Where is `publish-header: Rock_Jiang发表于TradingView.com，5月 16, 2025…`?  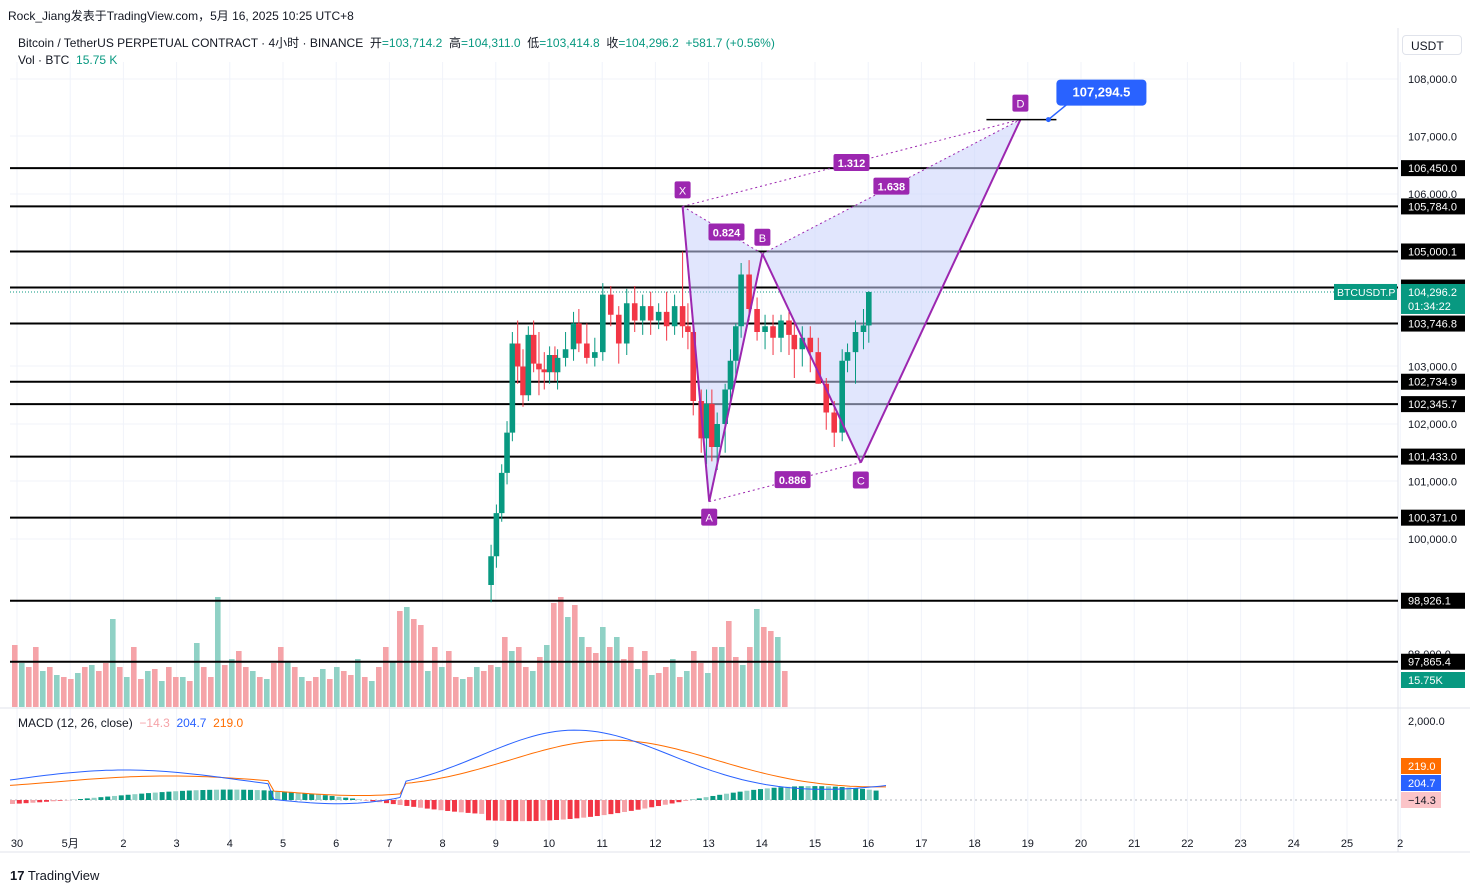 publish-header: Rock_Jiang发表于TradingView.com，5月 16, 2025… is located at coordinates (740, 14).